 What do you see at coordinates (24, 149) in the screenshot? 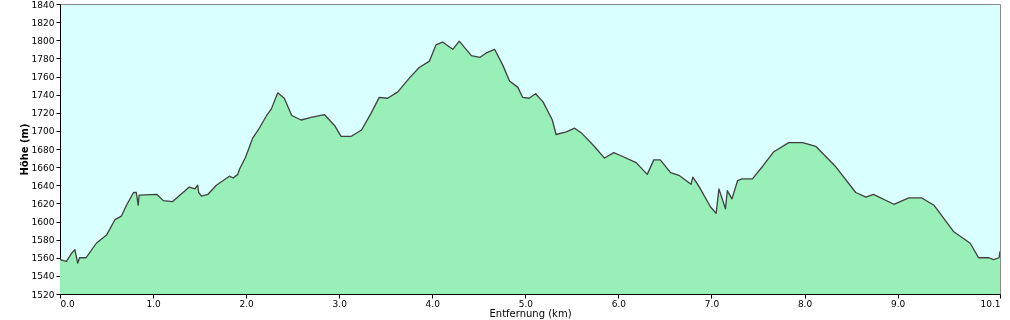
I see `y-axis-title: Höhe (m)` at bounding box center [24, 149].